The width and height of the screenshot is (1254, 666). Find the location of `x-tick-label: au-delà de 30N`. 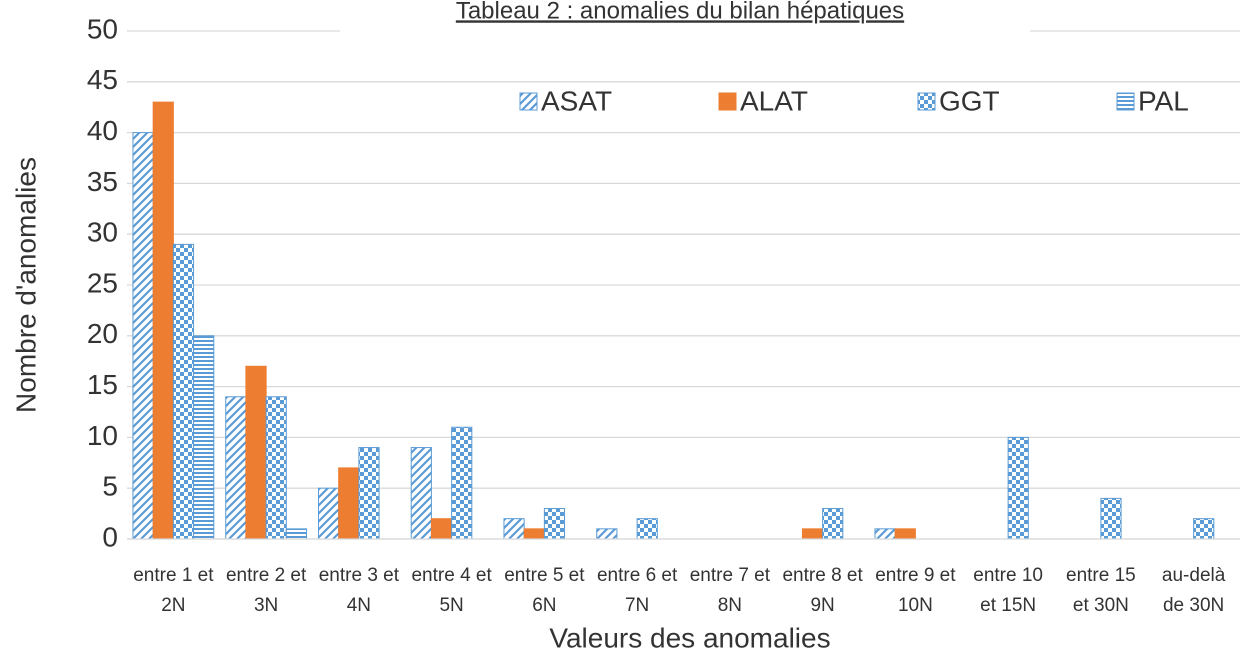

x-tick-label: au-delà de 30N is located at coordinates (1193, 590).